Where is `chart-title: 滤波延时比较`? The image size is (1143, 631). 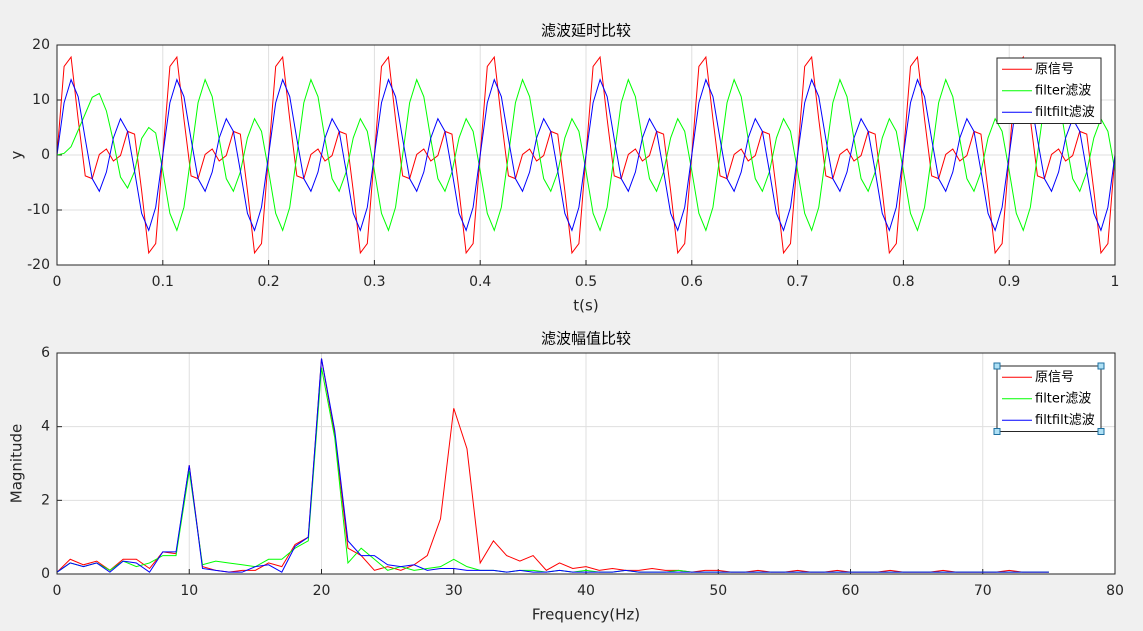 chart-title: 滤波延时比较 is located at coordinates (586, 31).